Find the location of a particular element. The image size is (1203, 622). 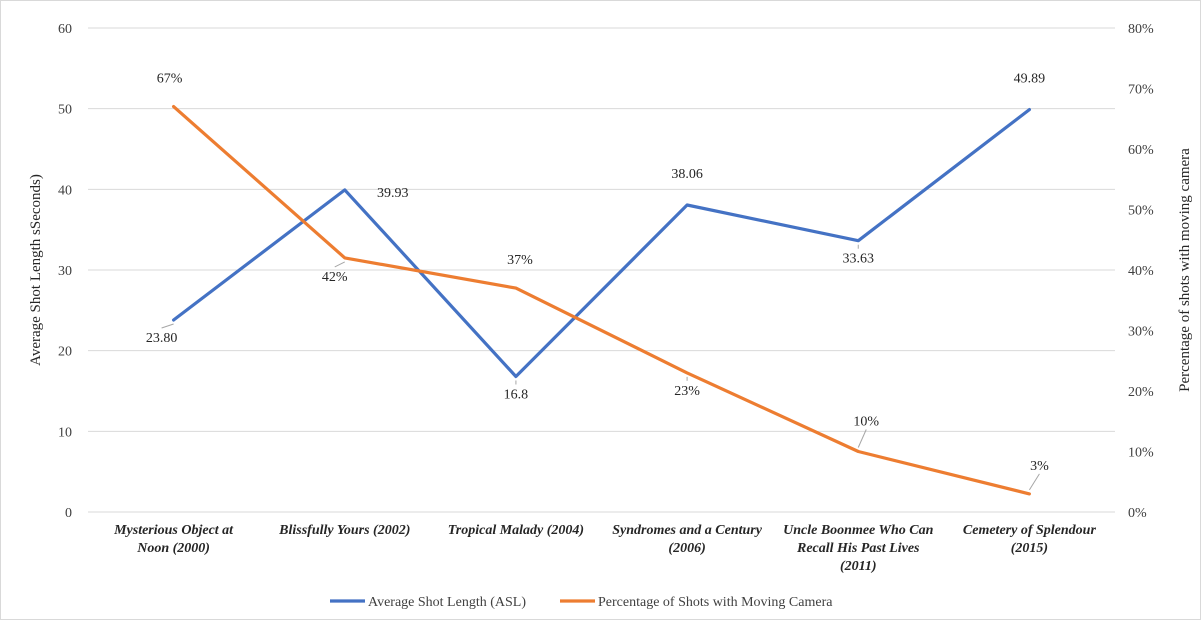

y2-axis-title: Percentage of shots with moving camera is located at coordinates (1185, 270).